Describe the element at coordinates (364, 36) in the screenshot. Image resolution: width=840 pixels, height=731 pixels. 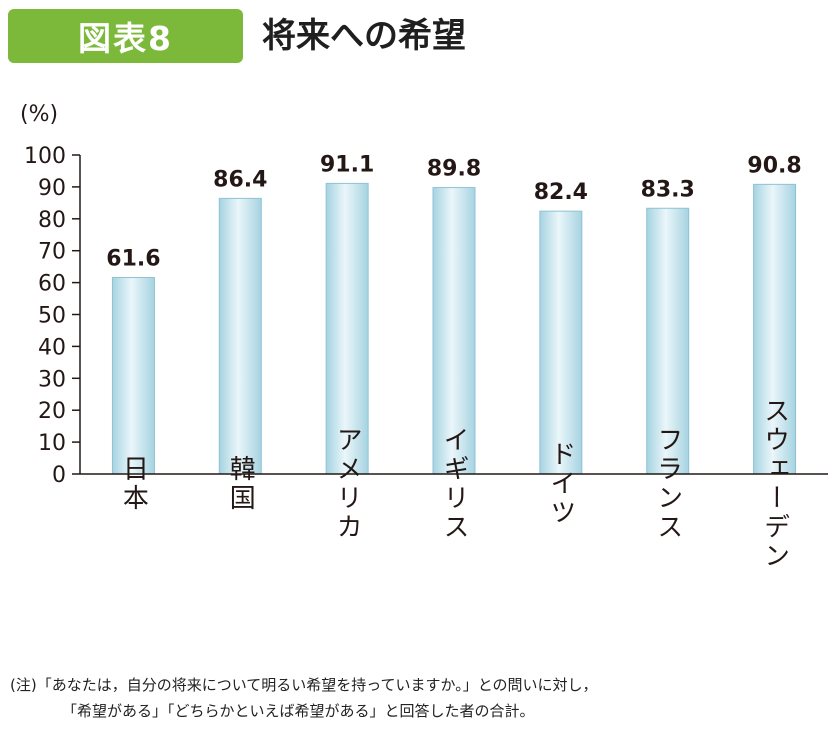
I see `chart-title: 将来への希望` at that location.